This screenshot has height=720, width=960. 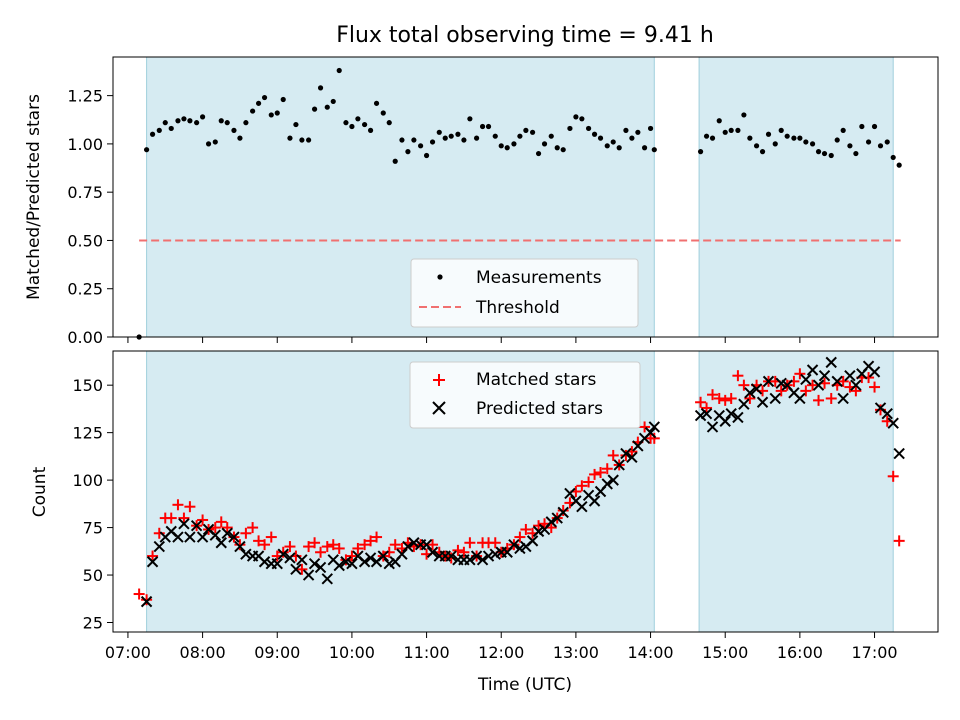 What do you see at coordinates (874, 652) in the screenshot?
I see `x-tick-label: 17:00` at bounding box center [874, 652].